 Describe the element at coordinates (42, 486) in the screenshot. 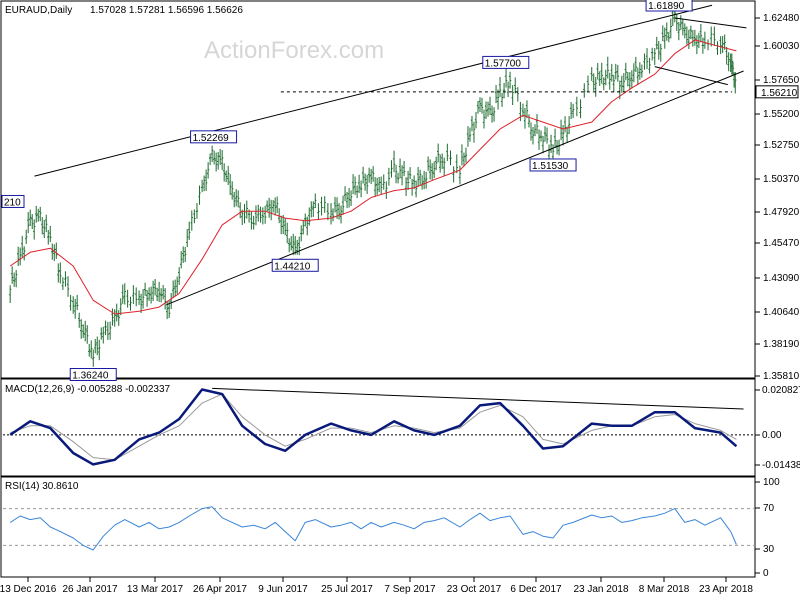

I see `rsi-title: RSI(14) 30.8610` at that location.